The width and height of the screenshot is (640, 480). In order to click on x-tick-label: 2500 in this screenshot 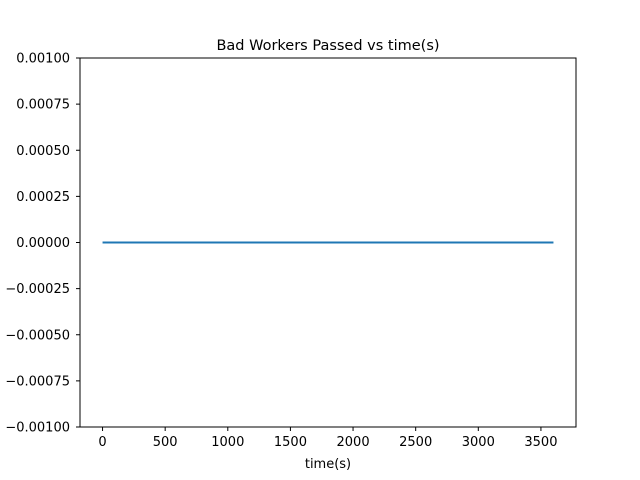, I will do `click(415, 442)`.